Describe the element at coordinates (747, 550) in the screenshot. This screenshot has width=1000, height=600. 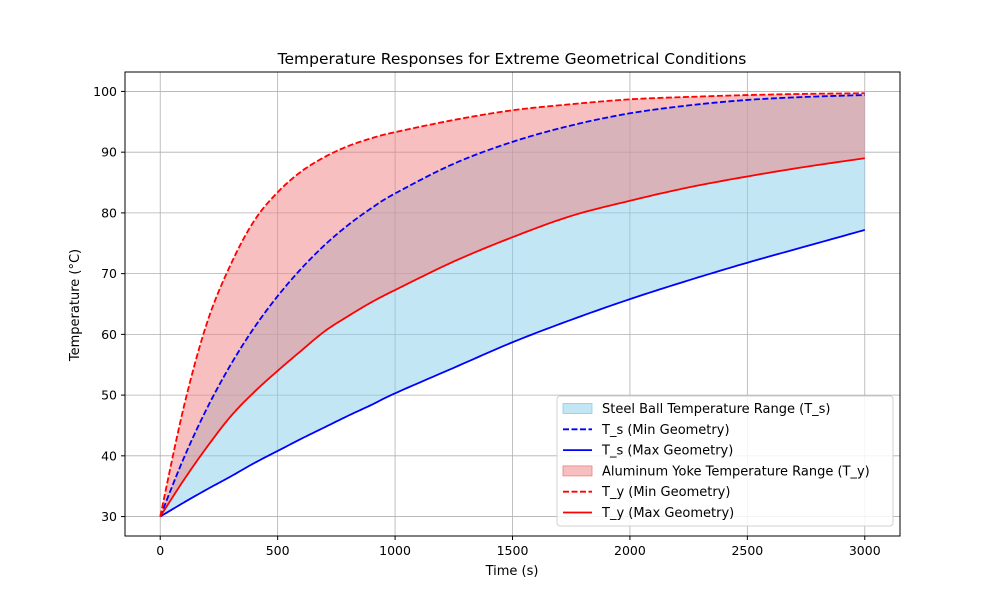
I see `x-tick-label-5: 2500` at that location.